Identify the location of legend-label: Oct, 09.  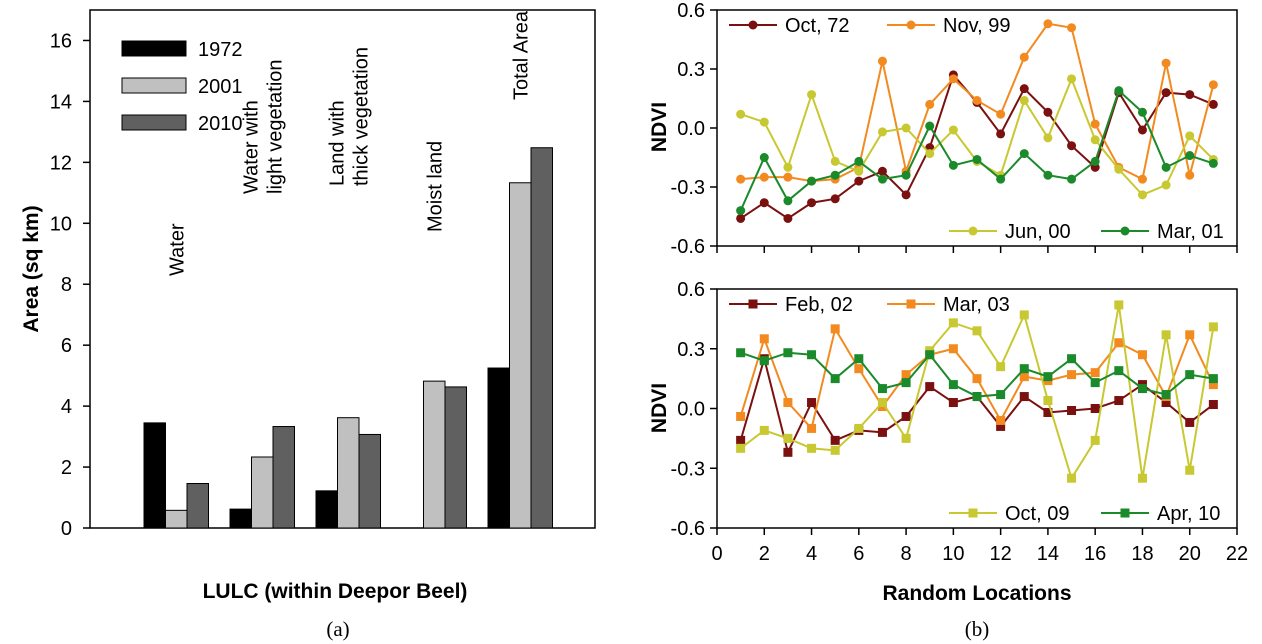
(1037, 514).